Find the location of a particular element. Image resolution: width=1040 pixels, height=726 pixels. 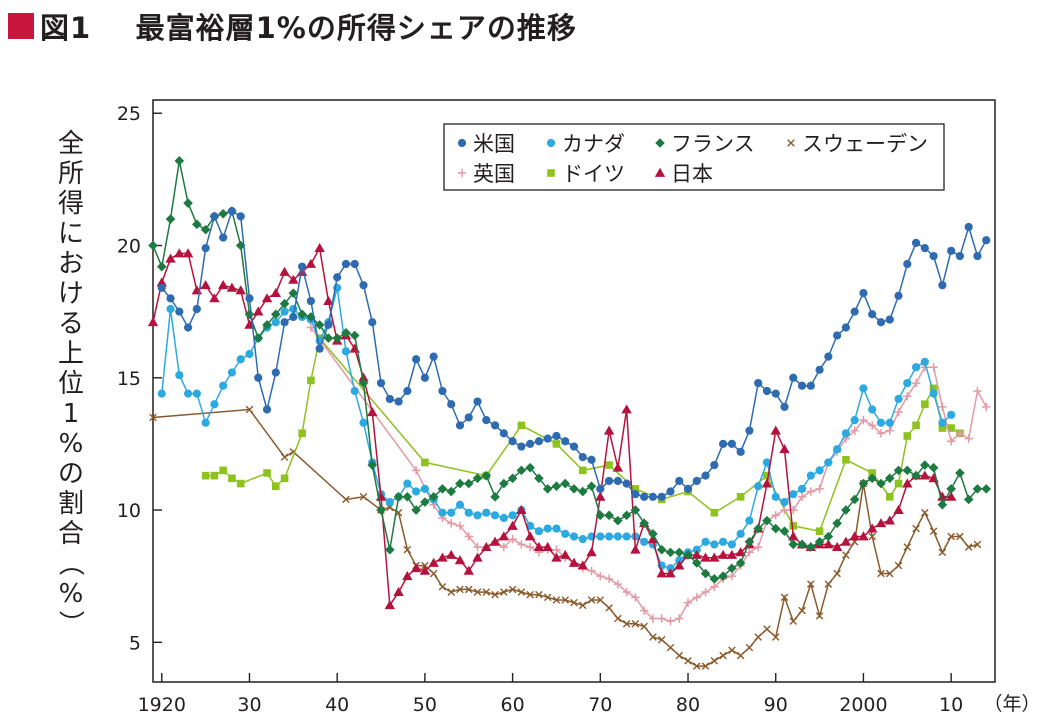

title-marker is located at coordinates (21, 26).